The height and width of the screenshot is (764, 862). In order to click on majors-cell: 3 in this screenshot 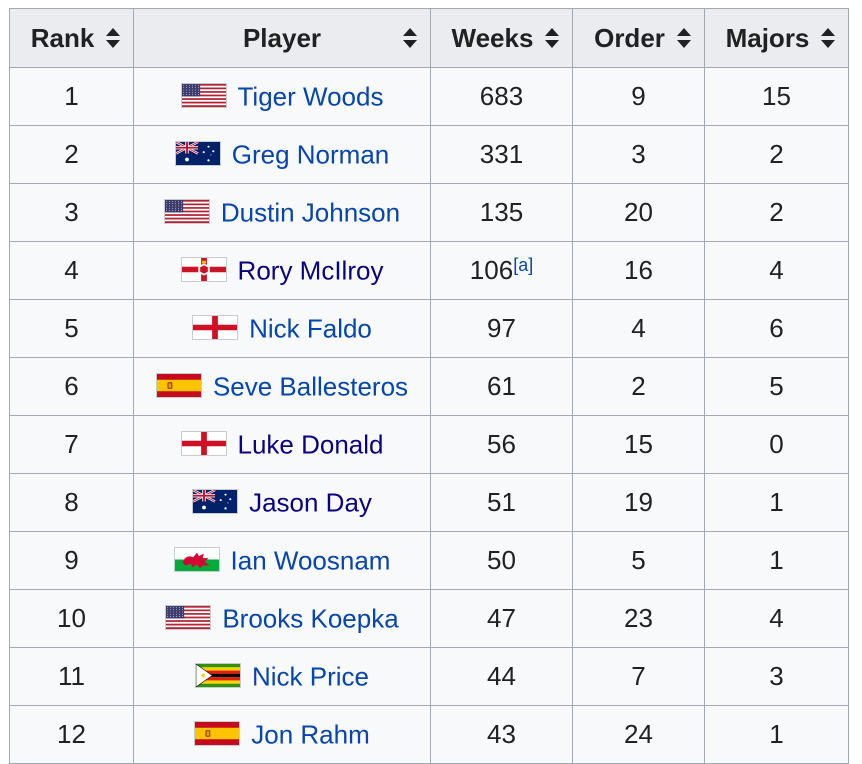, I will do `click(776, 676)`.